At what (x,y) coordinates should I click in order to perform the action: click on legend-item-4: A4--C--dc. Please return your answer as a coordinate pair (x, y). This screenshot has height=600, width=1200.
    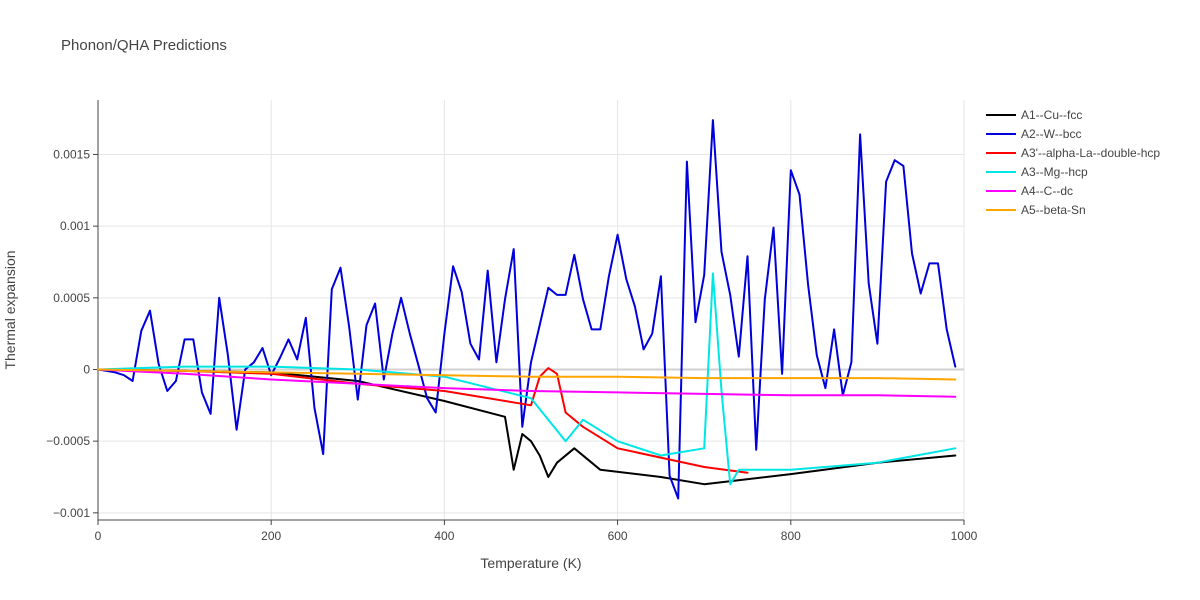
    Looking at the image, I should click on (1029, 191).